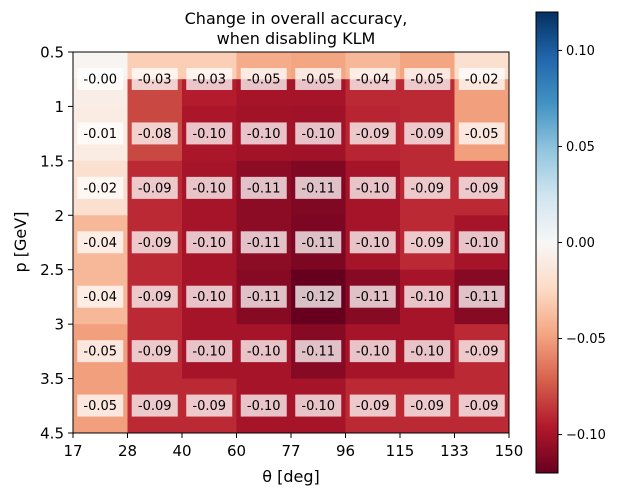  What do you see at coordinates (72, 451) in the screenshot?
I see `x-tick-label: 17` at bounding box center [72, 451].